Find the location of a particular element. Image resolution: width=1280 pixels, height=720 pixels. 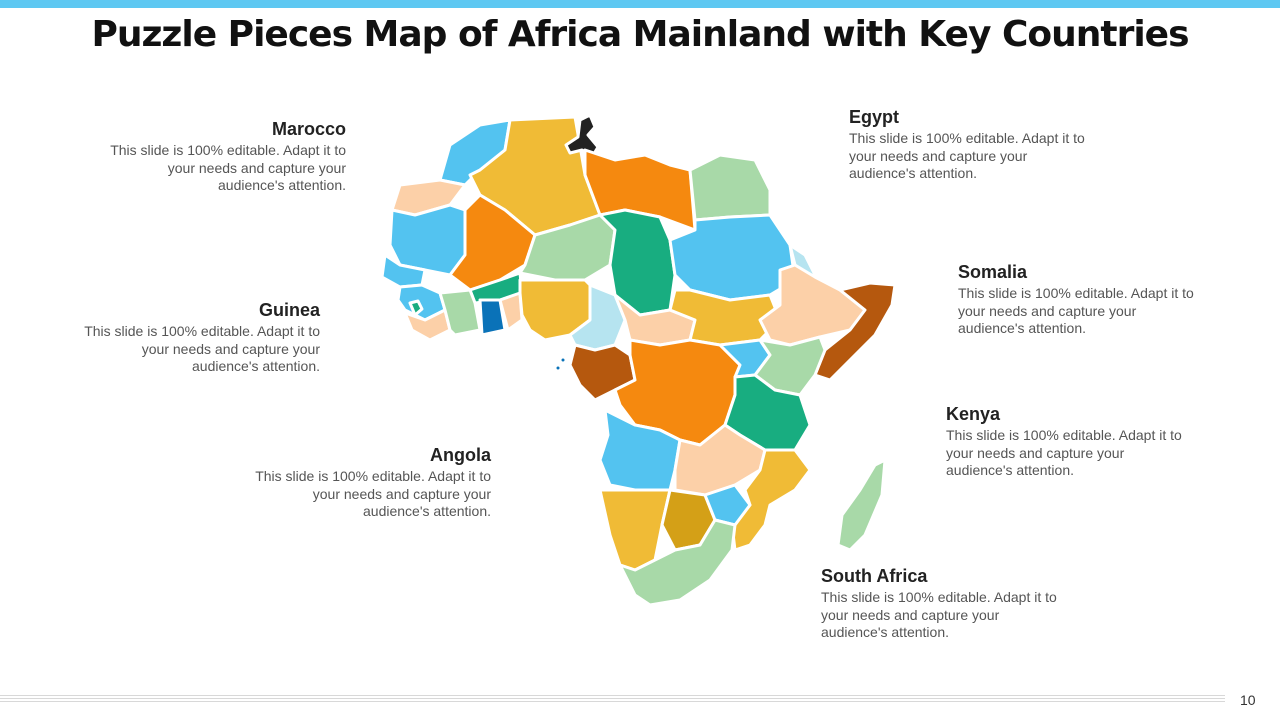

callout-guinea-heading: Guinea is located at coordinates (289, 310).